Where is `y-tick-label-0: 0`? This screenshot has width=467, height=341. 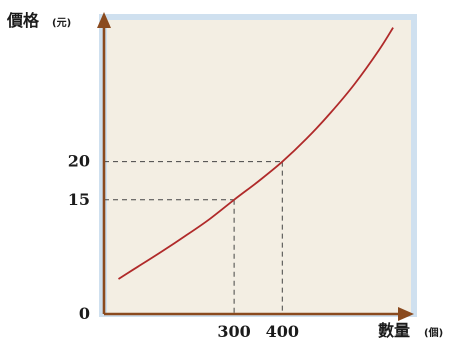 y-tick-label-0: 0 is located at coordinates (84, 313).